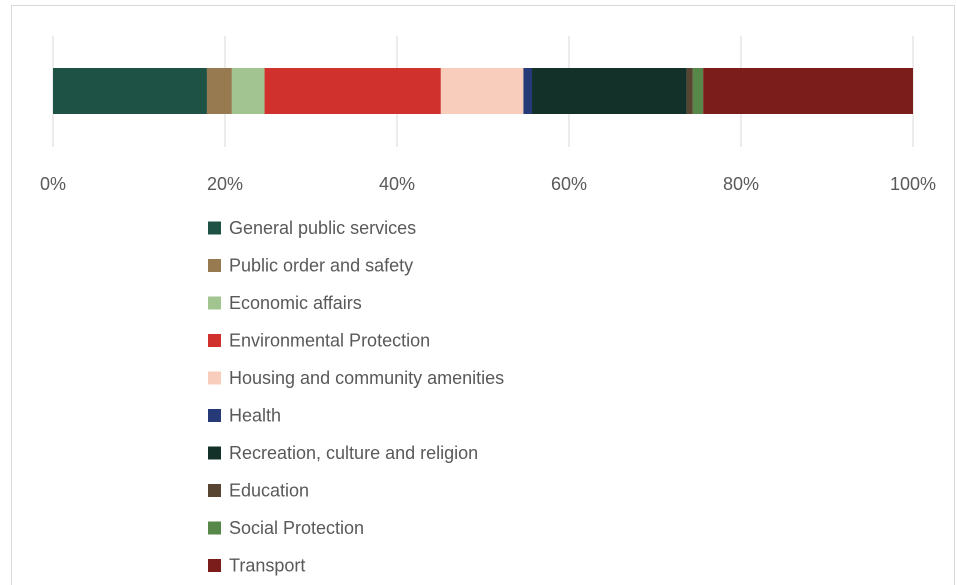 The width and height of the screenshot is (957, 585). I want to click on legend-label-recreation-culture-and-religion: Recreation, culture and religion, so click(353, 453).